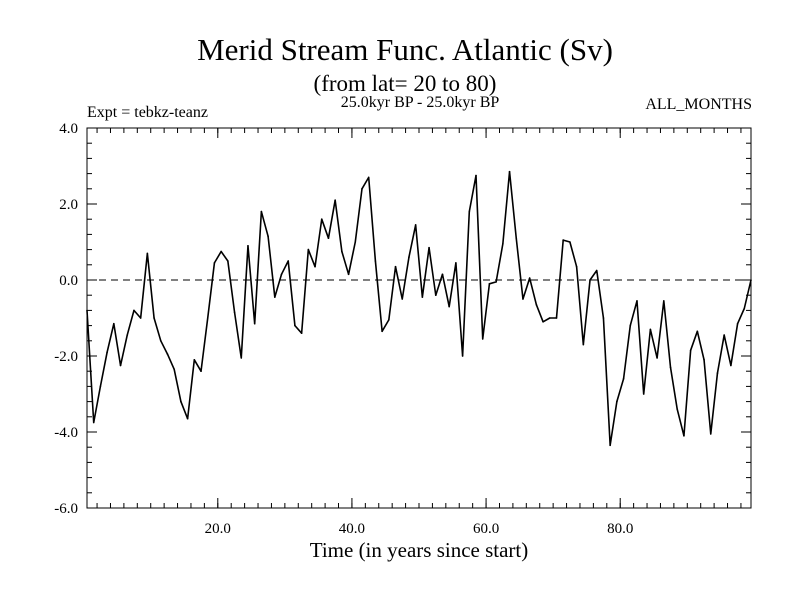 This screenshot has height=600, width=800. What do you see at coordinates (66, 357) in the screenshot?
I see `y-tick-label: -2.0` at bounding box center [66, 357].